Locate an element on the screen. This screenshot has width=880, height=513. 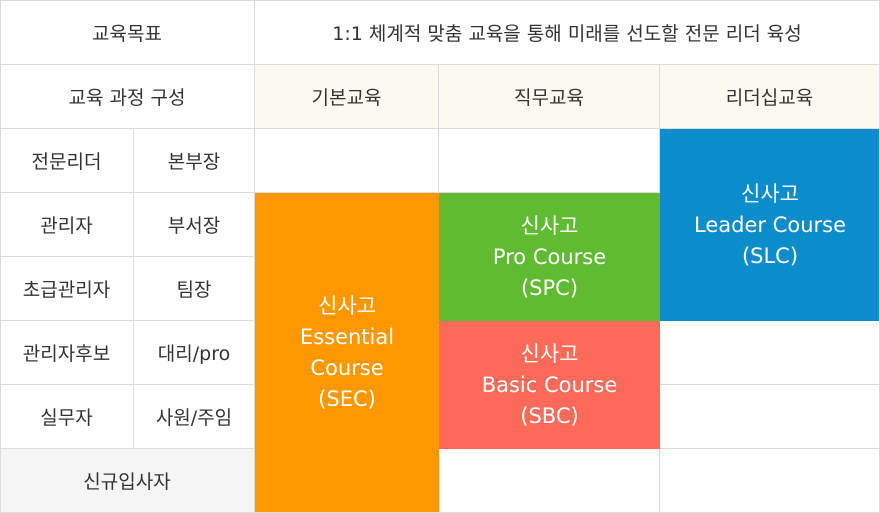
course-sbc-title: 신사고 is located at coordinates (549, 353).